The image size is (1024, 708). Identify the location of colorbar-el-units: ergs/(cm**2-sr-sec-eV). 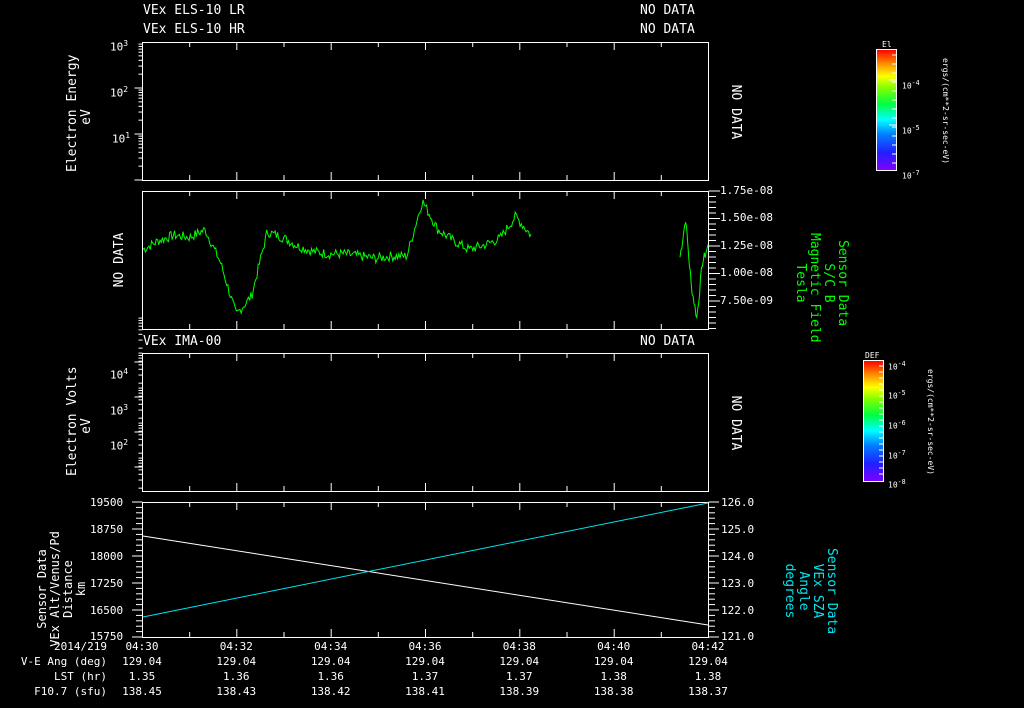
(945, 111).